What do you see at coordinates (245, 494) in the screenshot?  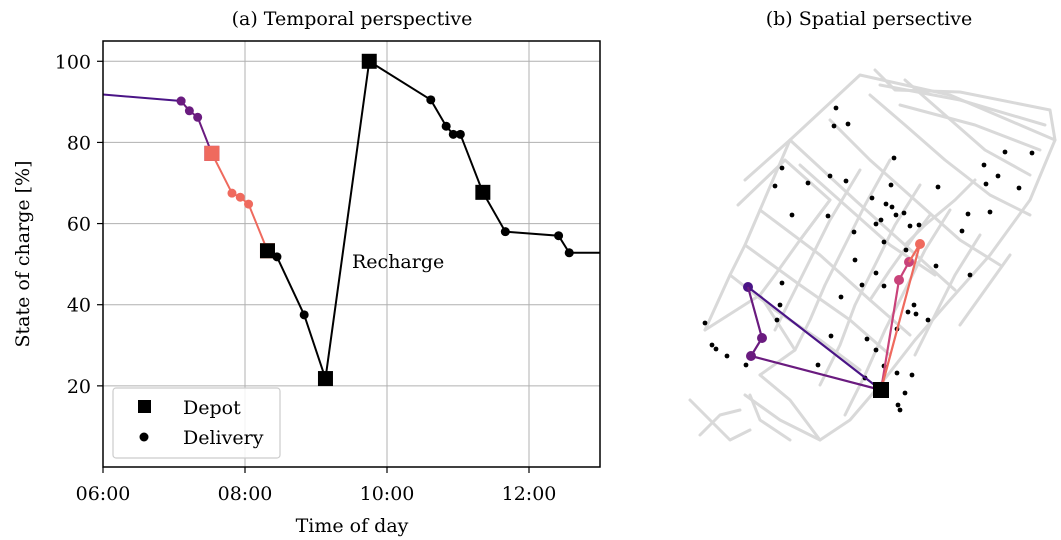 I see `x-tick-label: 08:00` at bounding box center [245, 494].